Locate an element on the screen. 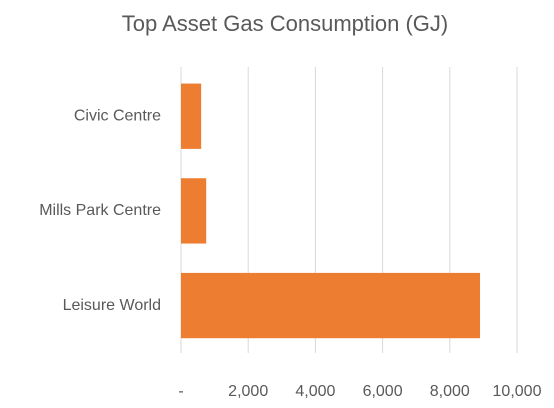 The image size is (554, 408). x-tick-label: 2,000 is located at coordinates (248, 391).